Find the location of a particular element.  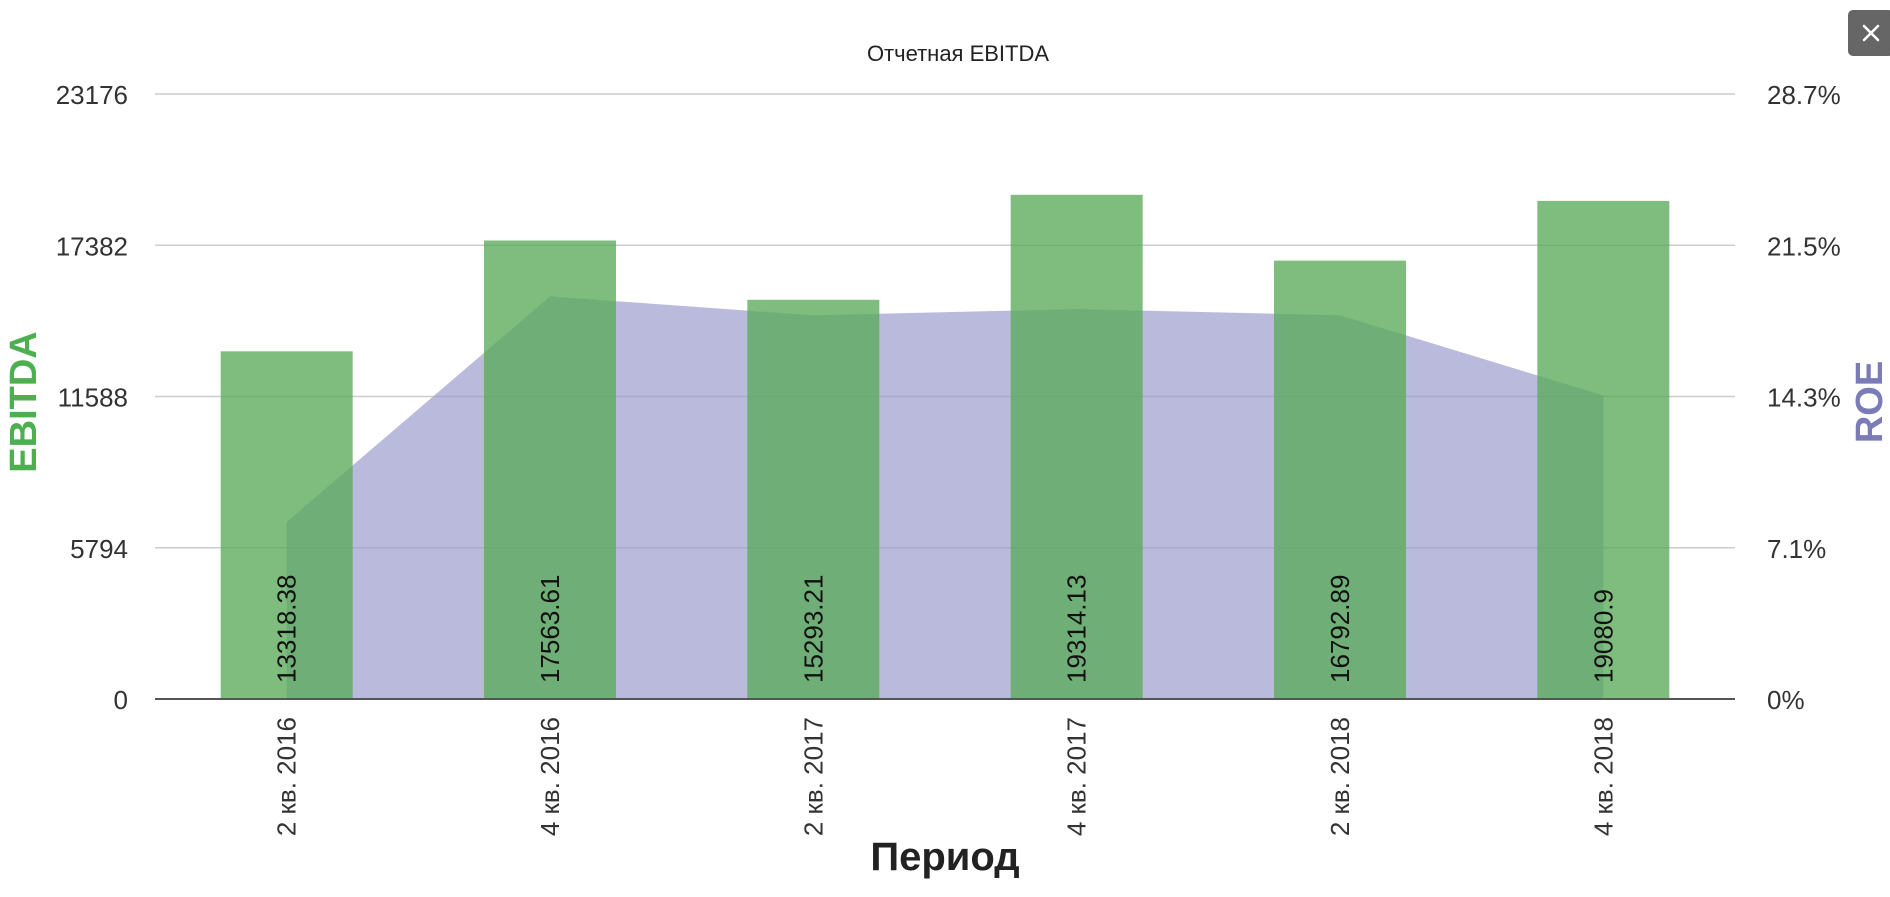

close-icon is located at coordinates (1871, 33).